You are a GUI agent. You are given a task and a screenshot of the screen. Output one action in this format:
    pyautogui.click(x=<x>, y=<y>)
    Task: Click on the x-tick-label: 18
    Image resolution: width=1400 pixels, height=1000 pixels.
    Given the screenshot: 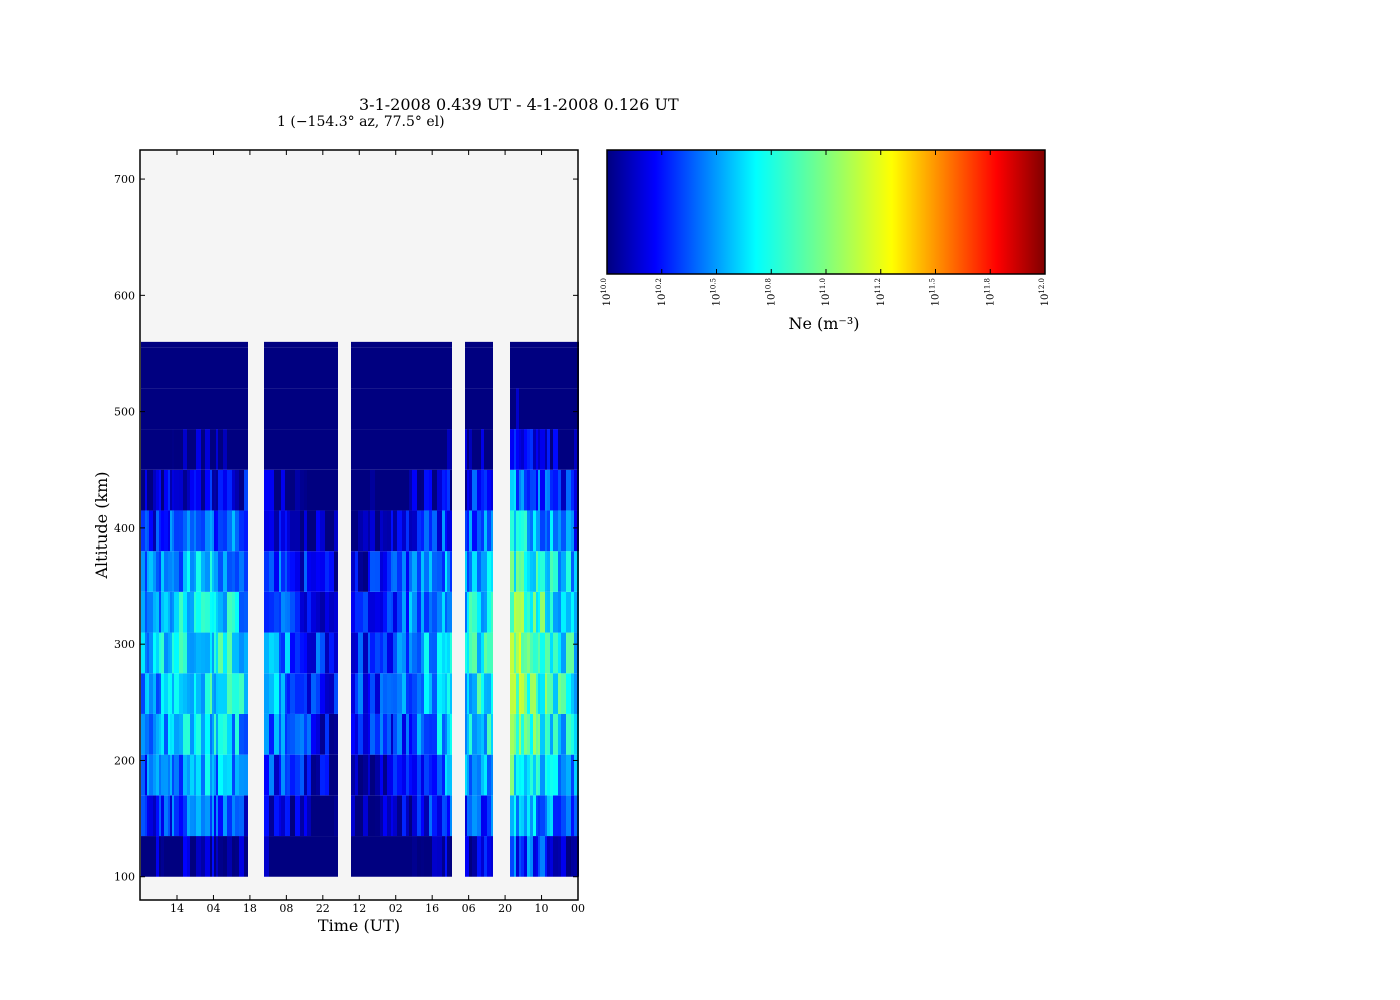 What is the action you would take?
    pyautogui.click(x=250, y=908)
    